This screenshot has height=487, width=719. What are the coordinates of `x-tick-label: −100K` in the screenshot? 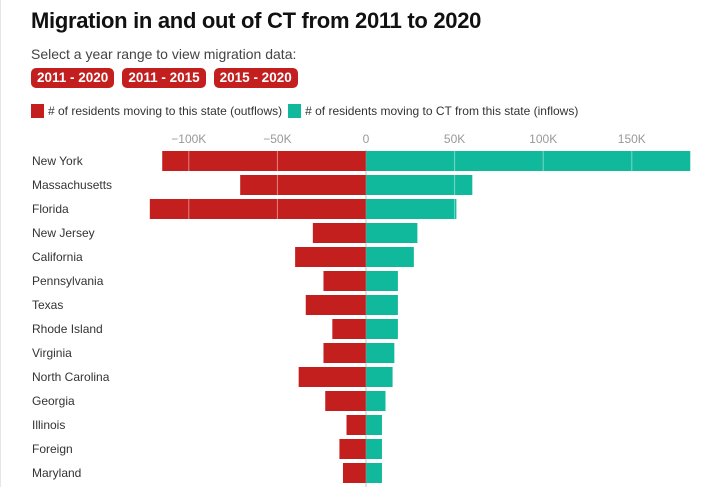 It's located at (188, 139).